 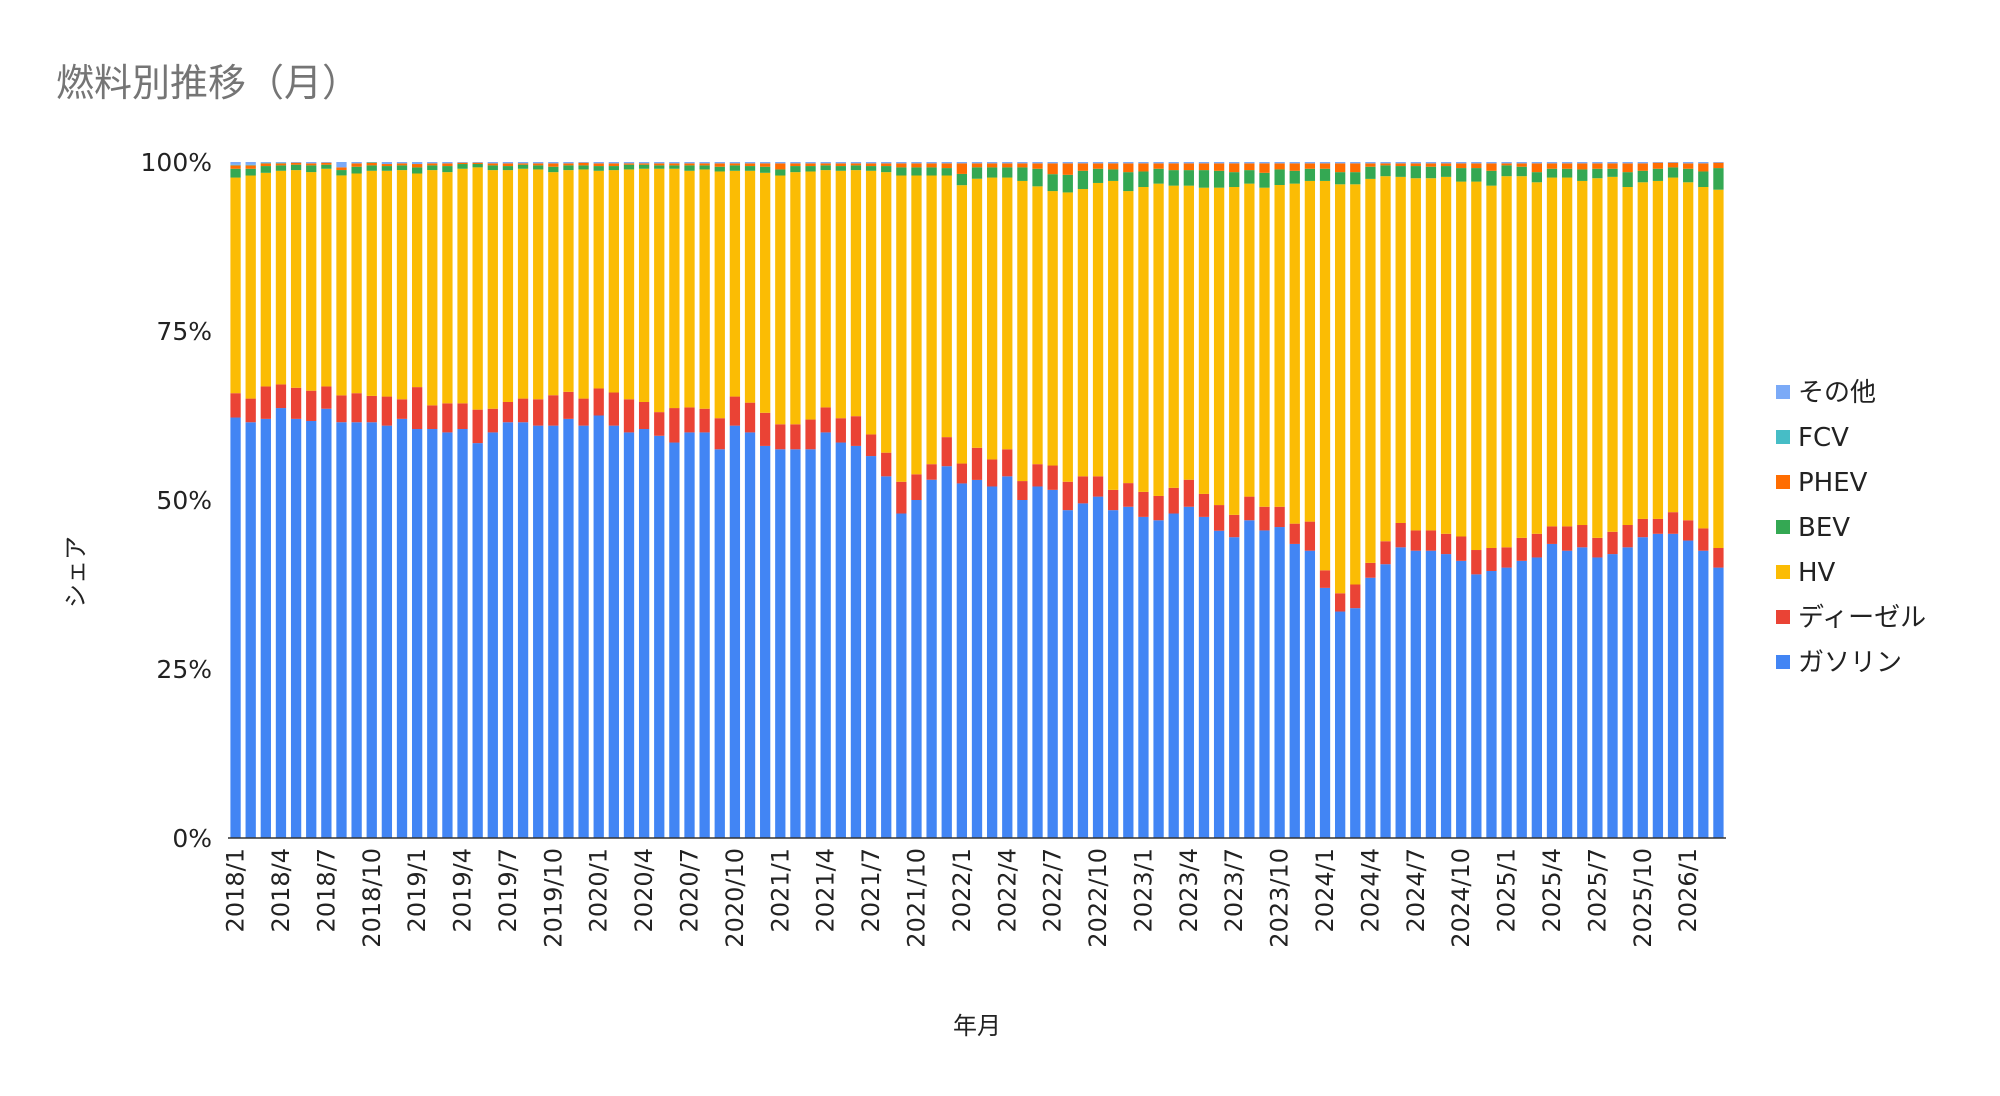 What do you see at coordinates (644, 890) in the screenshot?
I see `x-tick-label: 2020/4` at bounding box center [644, 890].